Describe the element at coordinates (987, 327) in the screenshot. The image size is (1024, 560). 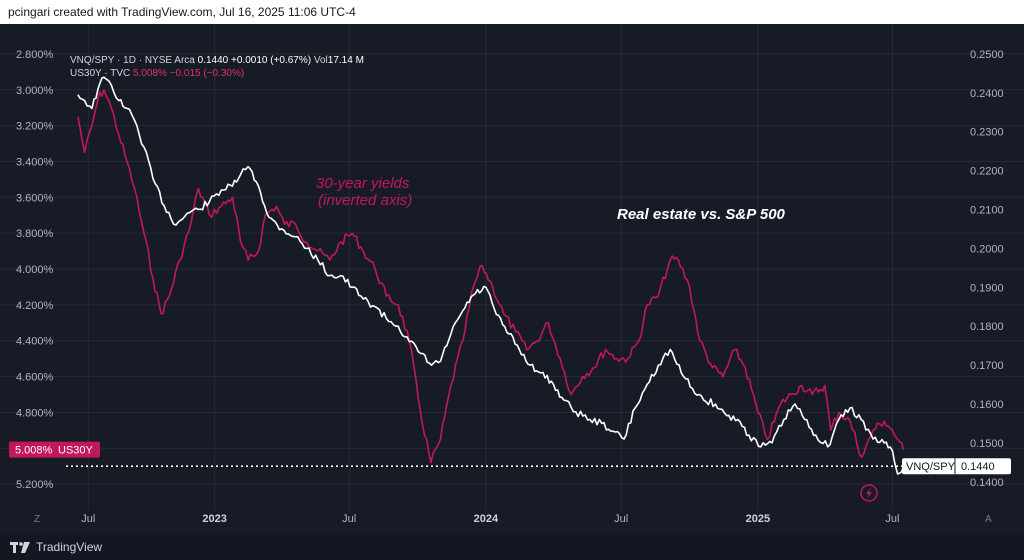
I see `right-tick-label: 0.1800` at that location.